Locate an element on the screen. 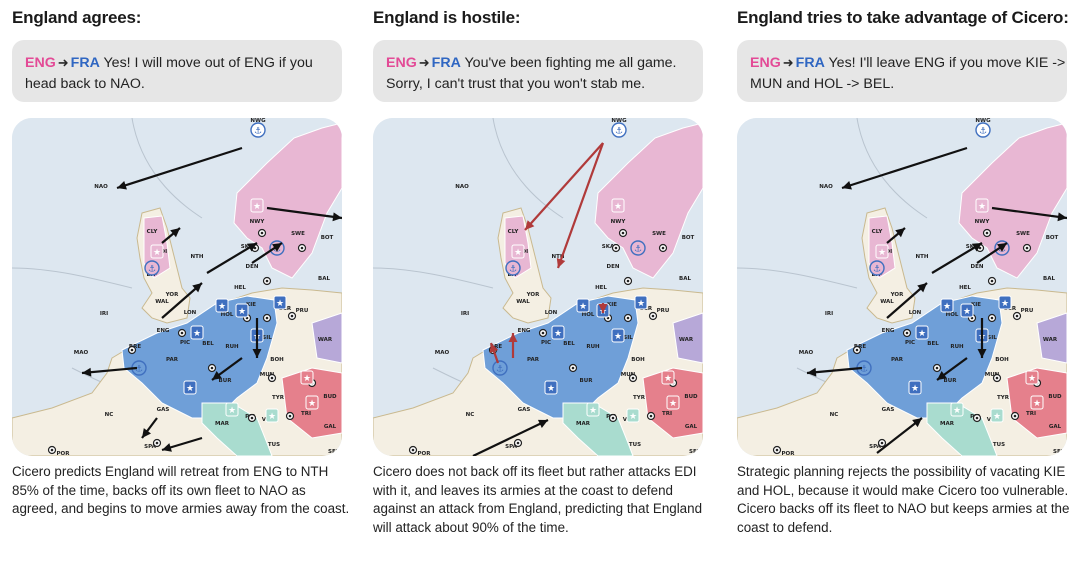 The height and width of the screenshot is (570, 1080). province-label: WAL is located at coordinates (887, 302).